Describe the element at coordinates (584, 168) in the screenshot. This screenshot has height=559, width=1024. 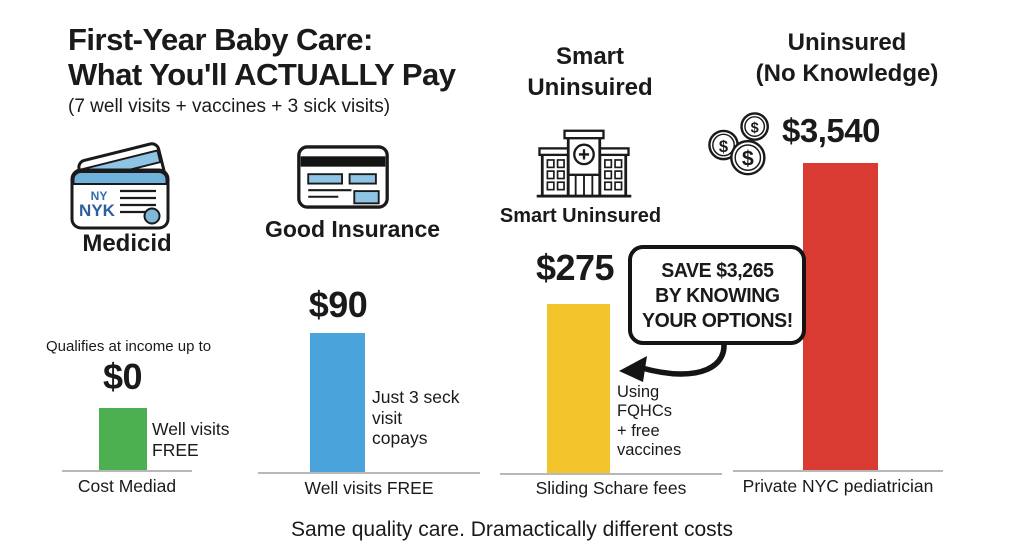
I see `hospital-icon` at that location.